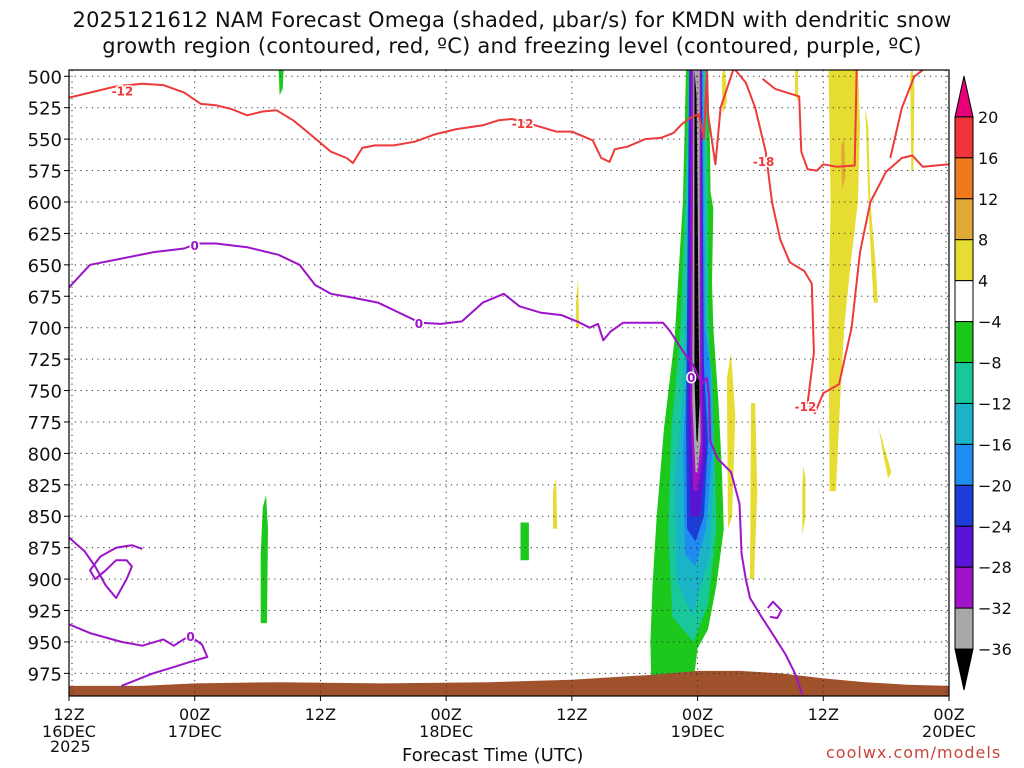 The height and width of the screenshot is (768, 1024). Describe the element at coordinates (983, 240) in the screenshot. I see `colorbar-label: 8` at that location.